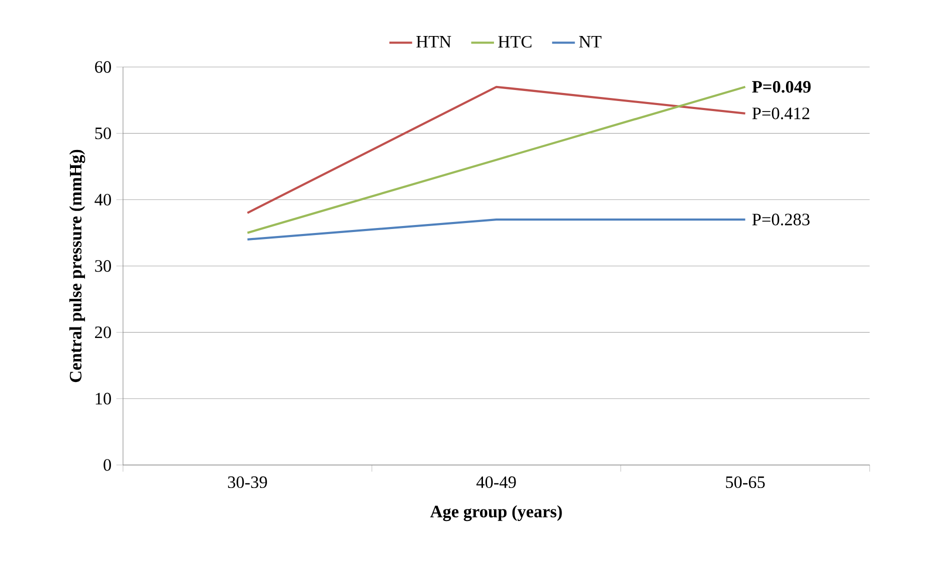 The width and height of the screenshot is (938, 567). What do you see at coordinates (590, 42) in the screenshot?
I see `legend-label: NT` at bounding box center [590, 42].